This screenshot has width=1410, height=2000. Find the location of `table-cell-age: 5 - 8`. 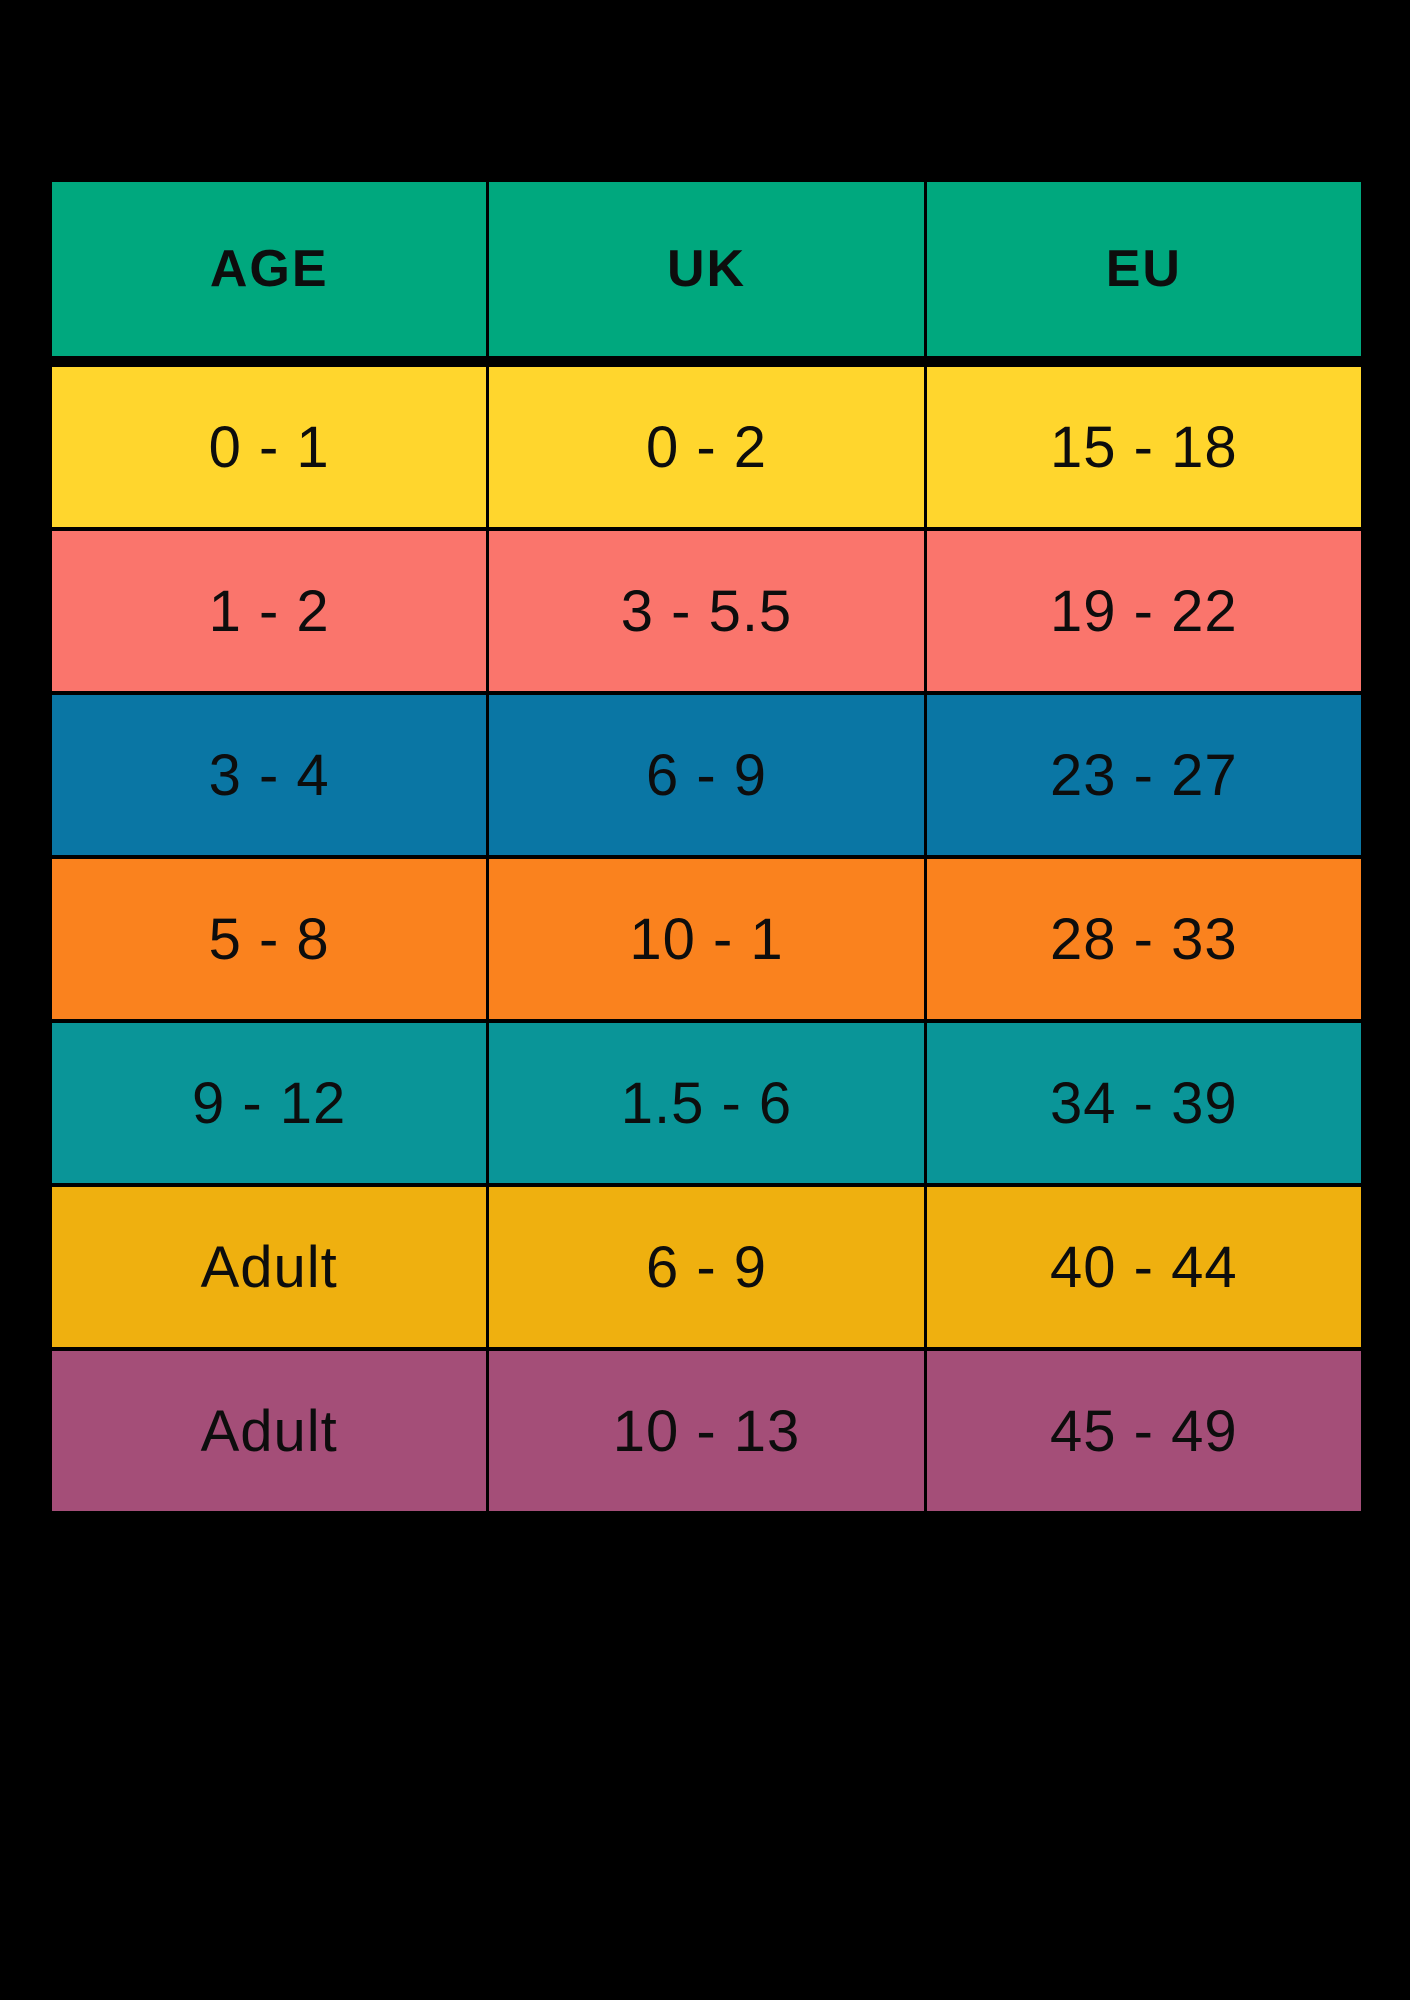

table-cell-age: 5 - 8 is located at coordinates (269, 939).